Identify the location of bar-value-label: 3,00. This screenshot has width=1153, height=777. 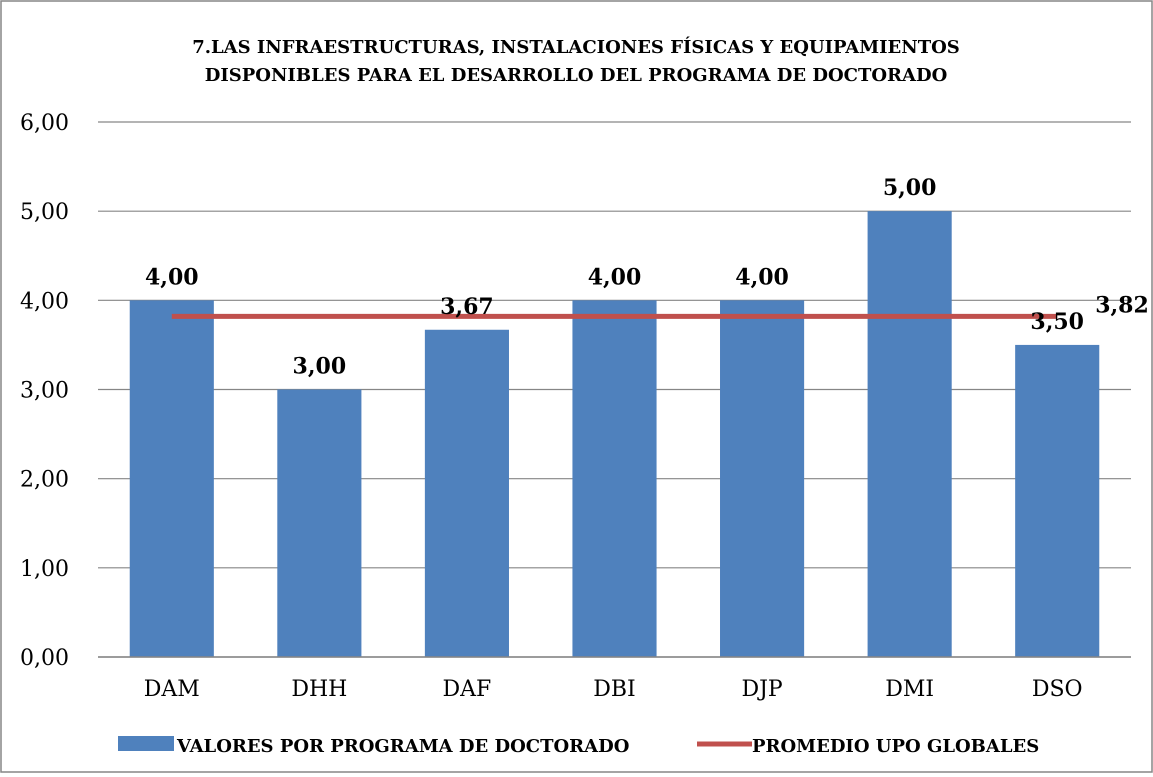
(320, 367).